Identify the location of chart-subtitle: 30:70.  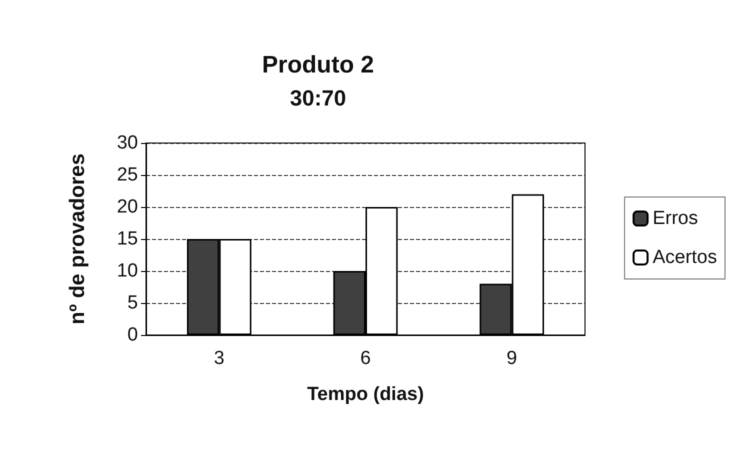
(318, 98).